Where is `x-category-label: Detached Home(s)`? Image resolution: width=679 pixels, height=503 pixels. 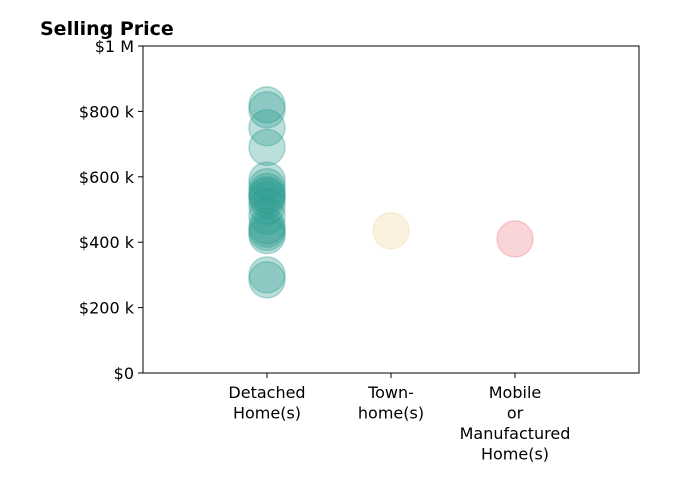
x-category-label: Detached Home(s) is located at coordinates (266, 403).